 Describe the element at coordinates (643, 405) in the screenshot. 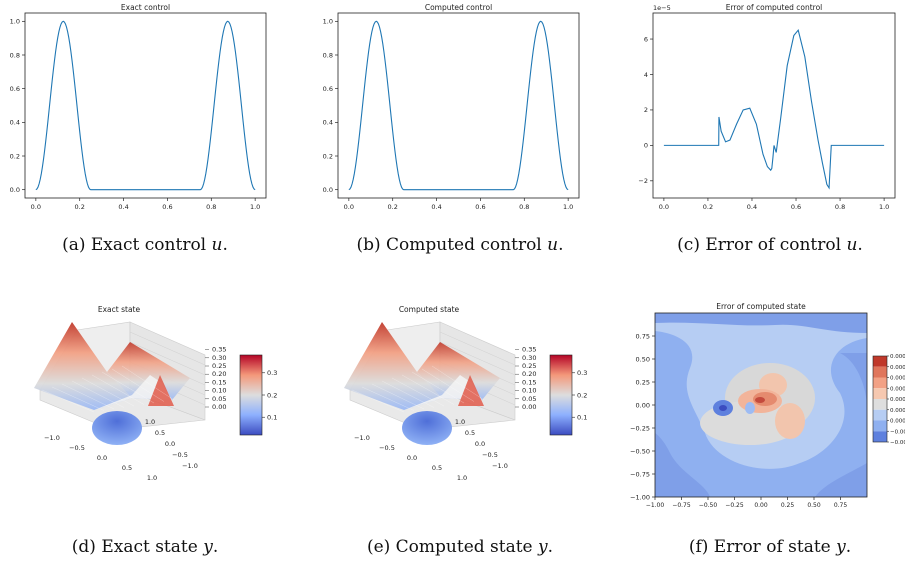

I see `y-tick-label: 0.00` at that location.